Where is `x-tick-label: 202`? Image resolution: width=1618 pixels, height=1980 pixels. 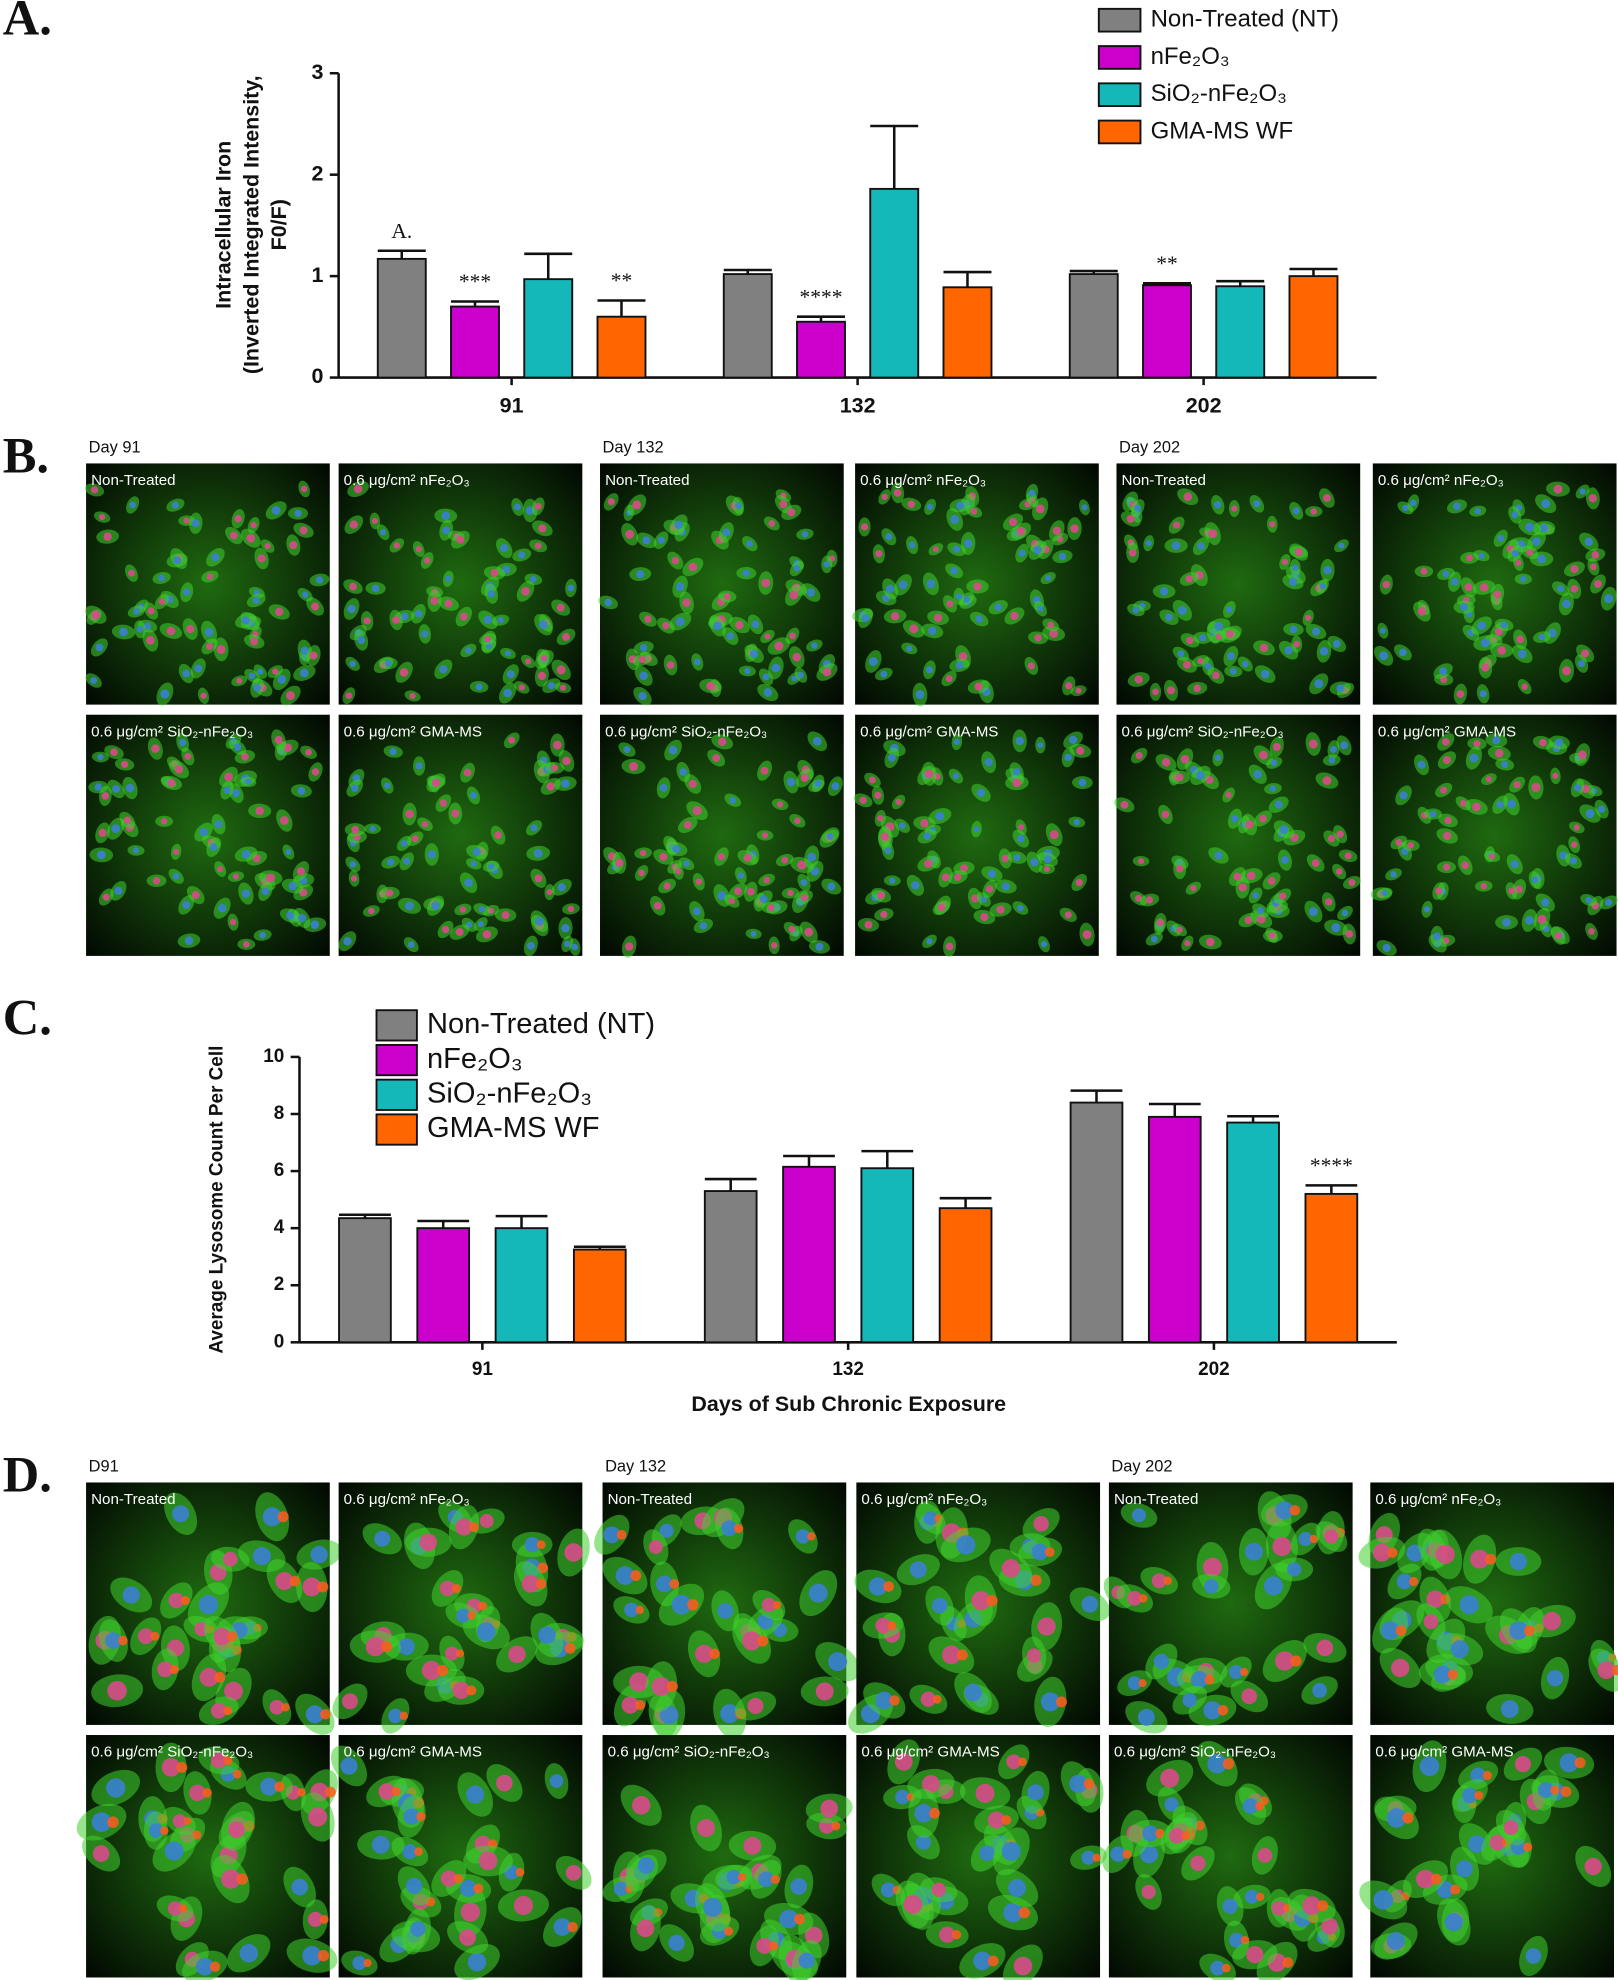
x-tick-label: 202 is located at coordinates (1204, 405).